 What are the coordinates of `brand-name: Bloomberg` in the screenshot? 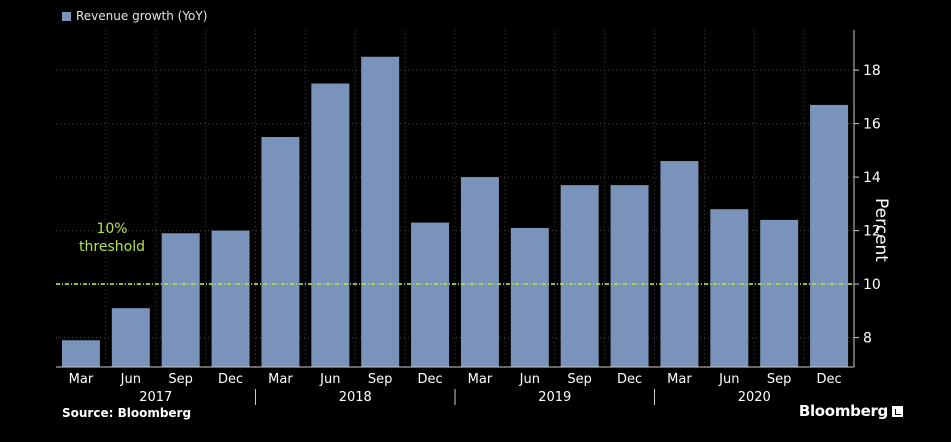 It's located at (843, 411).